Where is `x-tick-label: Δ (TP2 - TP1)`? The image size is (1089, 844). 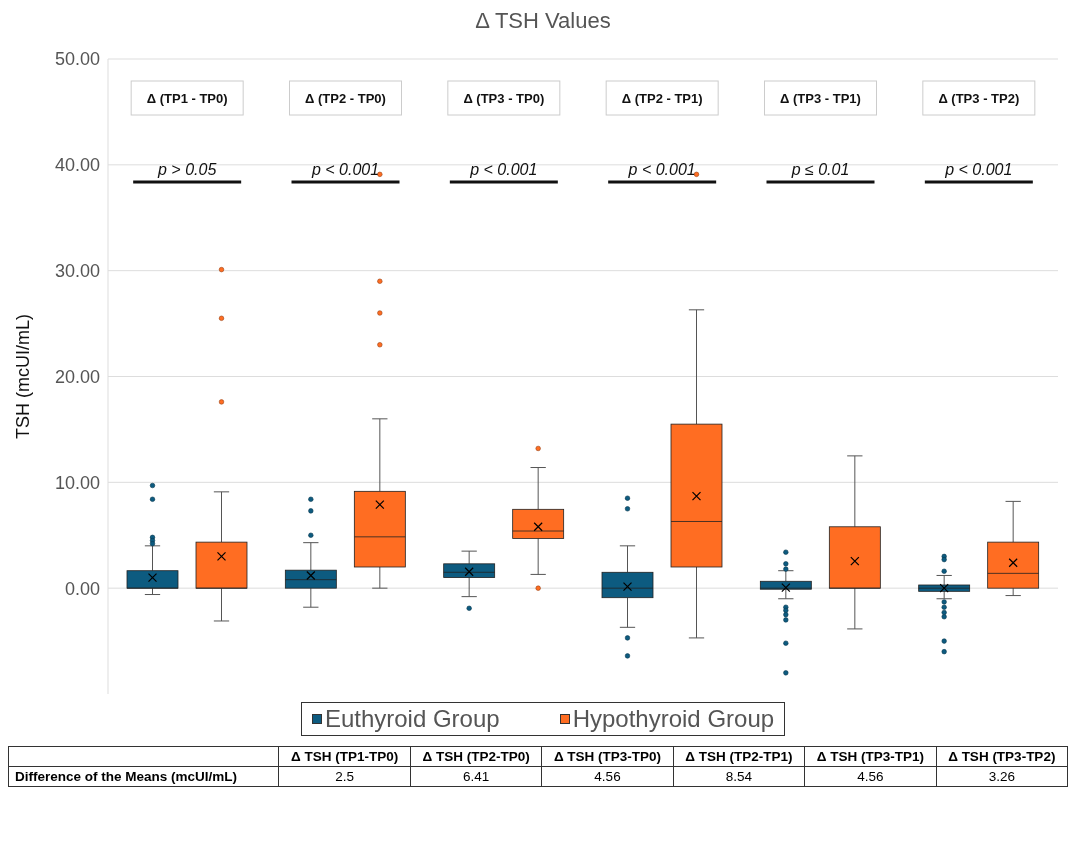
x-tick-label: Δ (TP2 - TP1) is located at coordinates (662, 98).